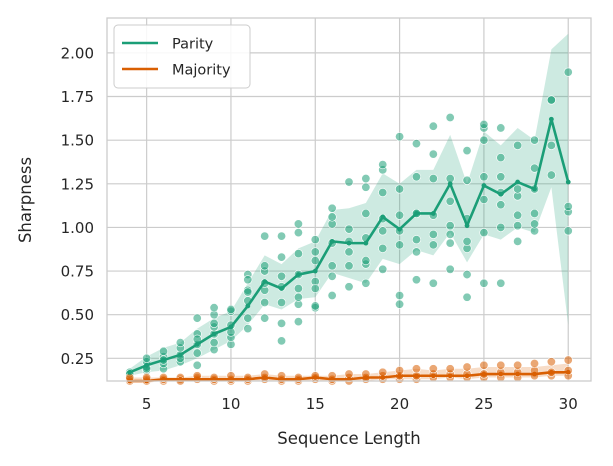 The height and width of the screenshot is (466, 613). I want to click on x-tick-label: 5, so click(147, 404).